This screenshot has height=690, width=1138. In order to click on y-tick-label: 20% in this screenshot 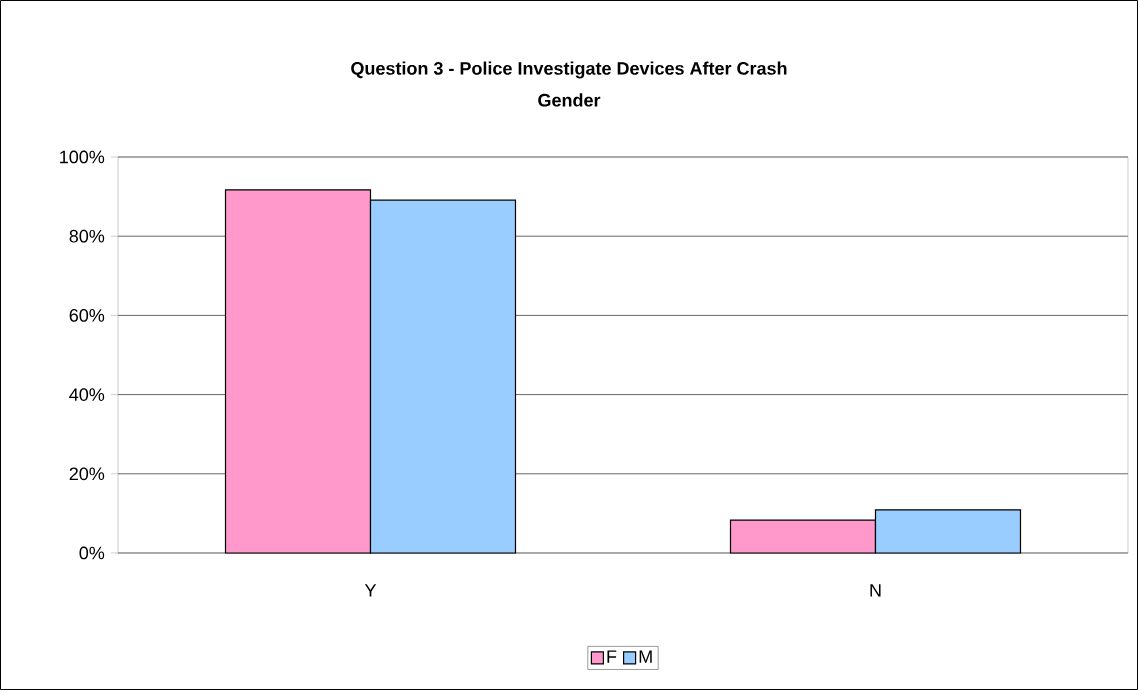, I will do `click(87, 474)`.